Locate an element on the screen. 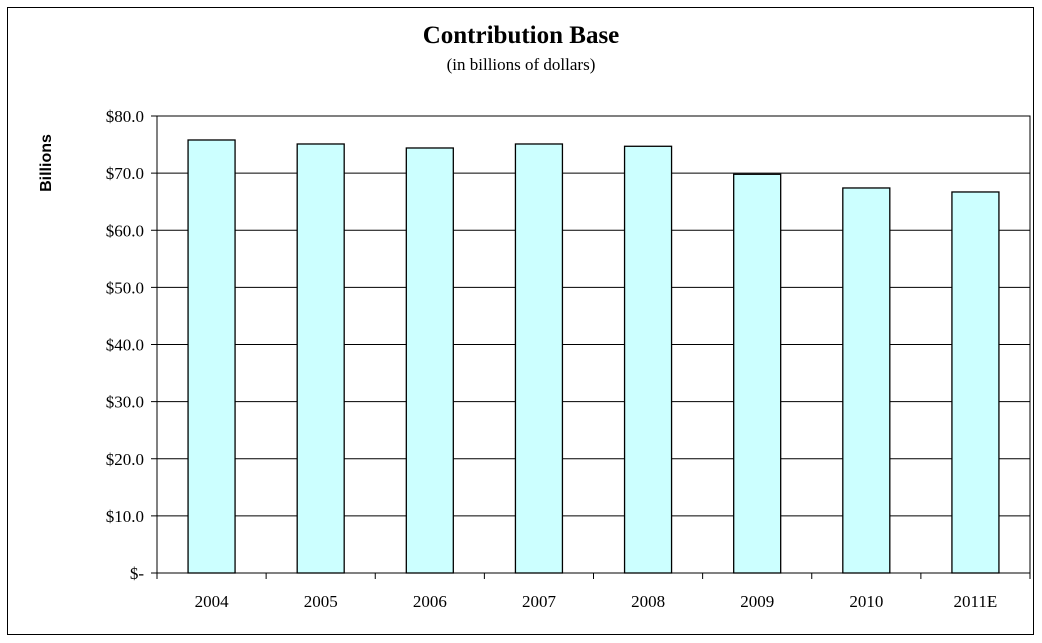 The height and width of the screenshot is (643, 1042). y-tick-label: $10.0 is located at coordinates (125, 516).